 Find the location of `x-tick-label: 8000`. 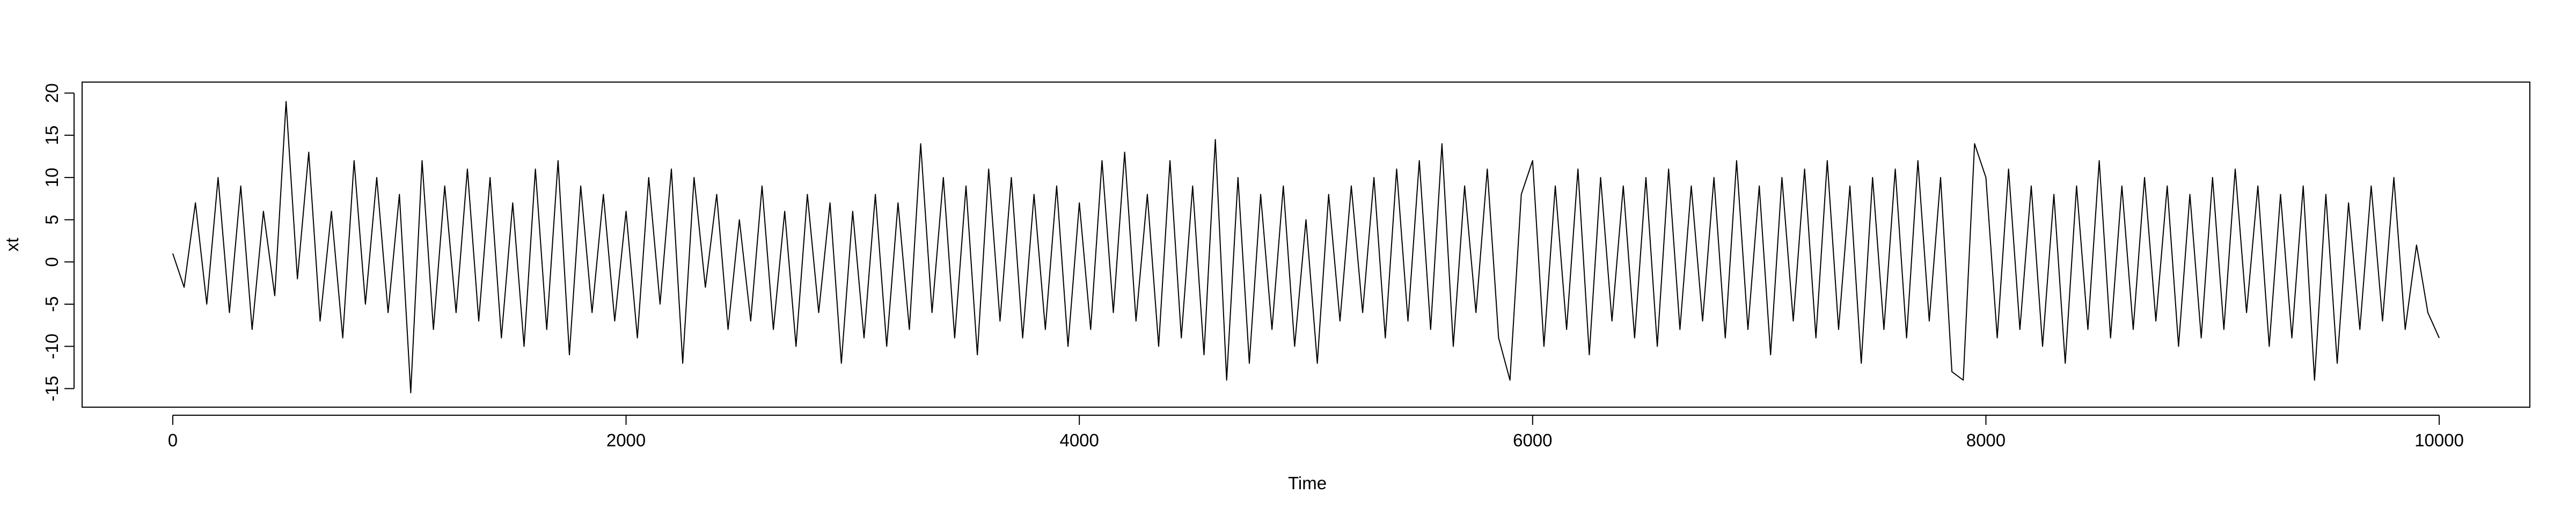

x-tick-label: 8000 is located at coordinates (1986, 440).